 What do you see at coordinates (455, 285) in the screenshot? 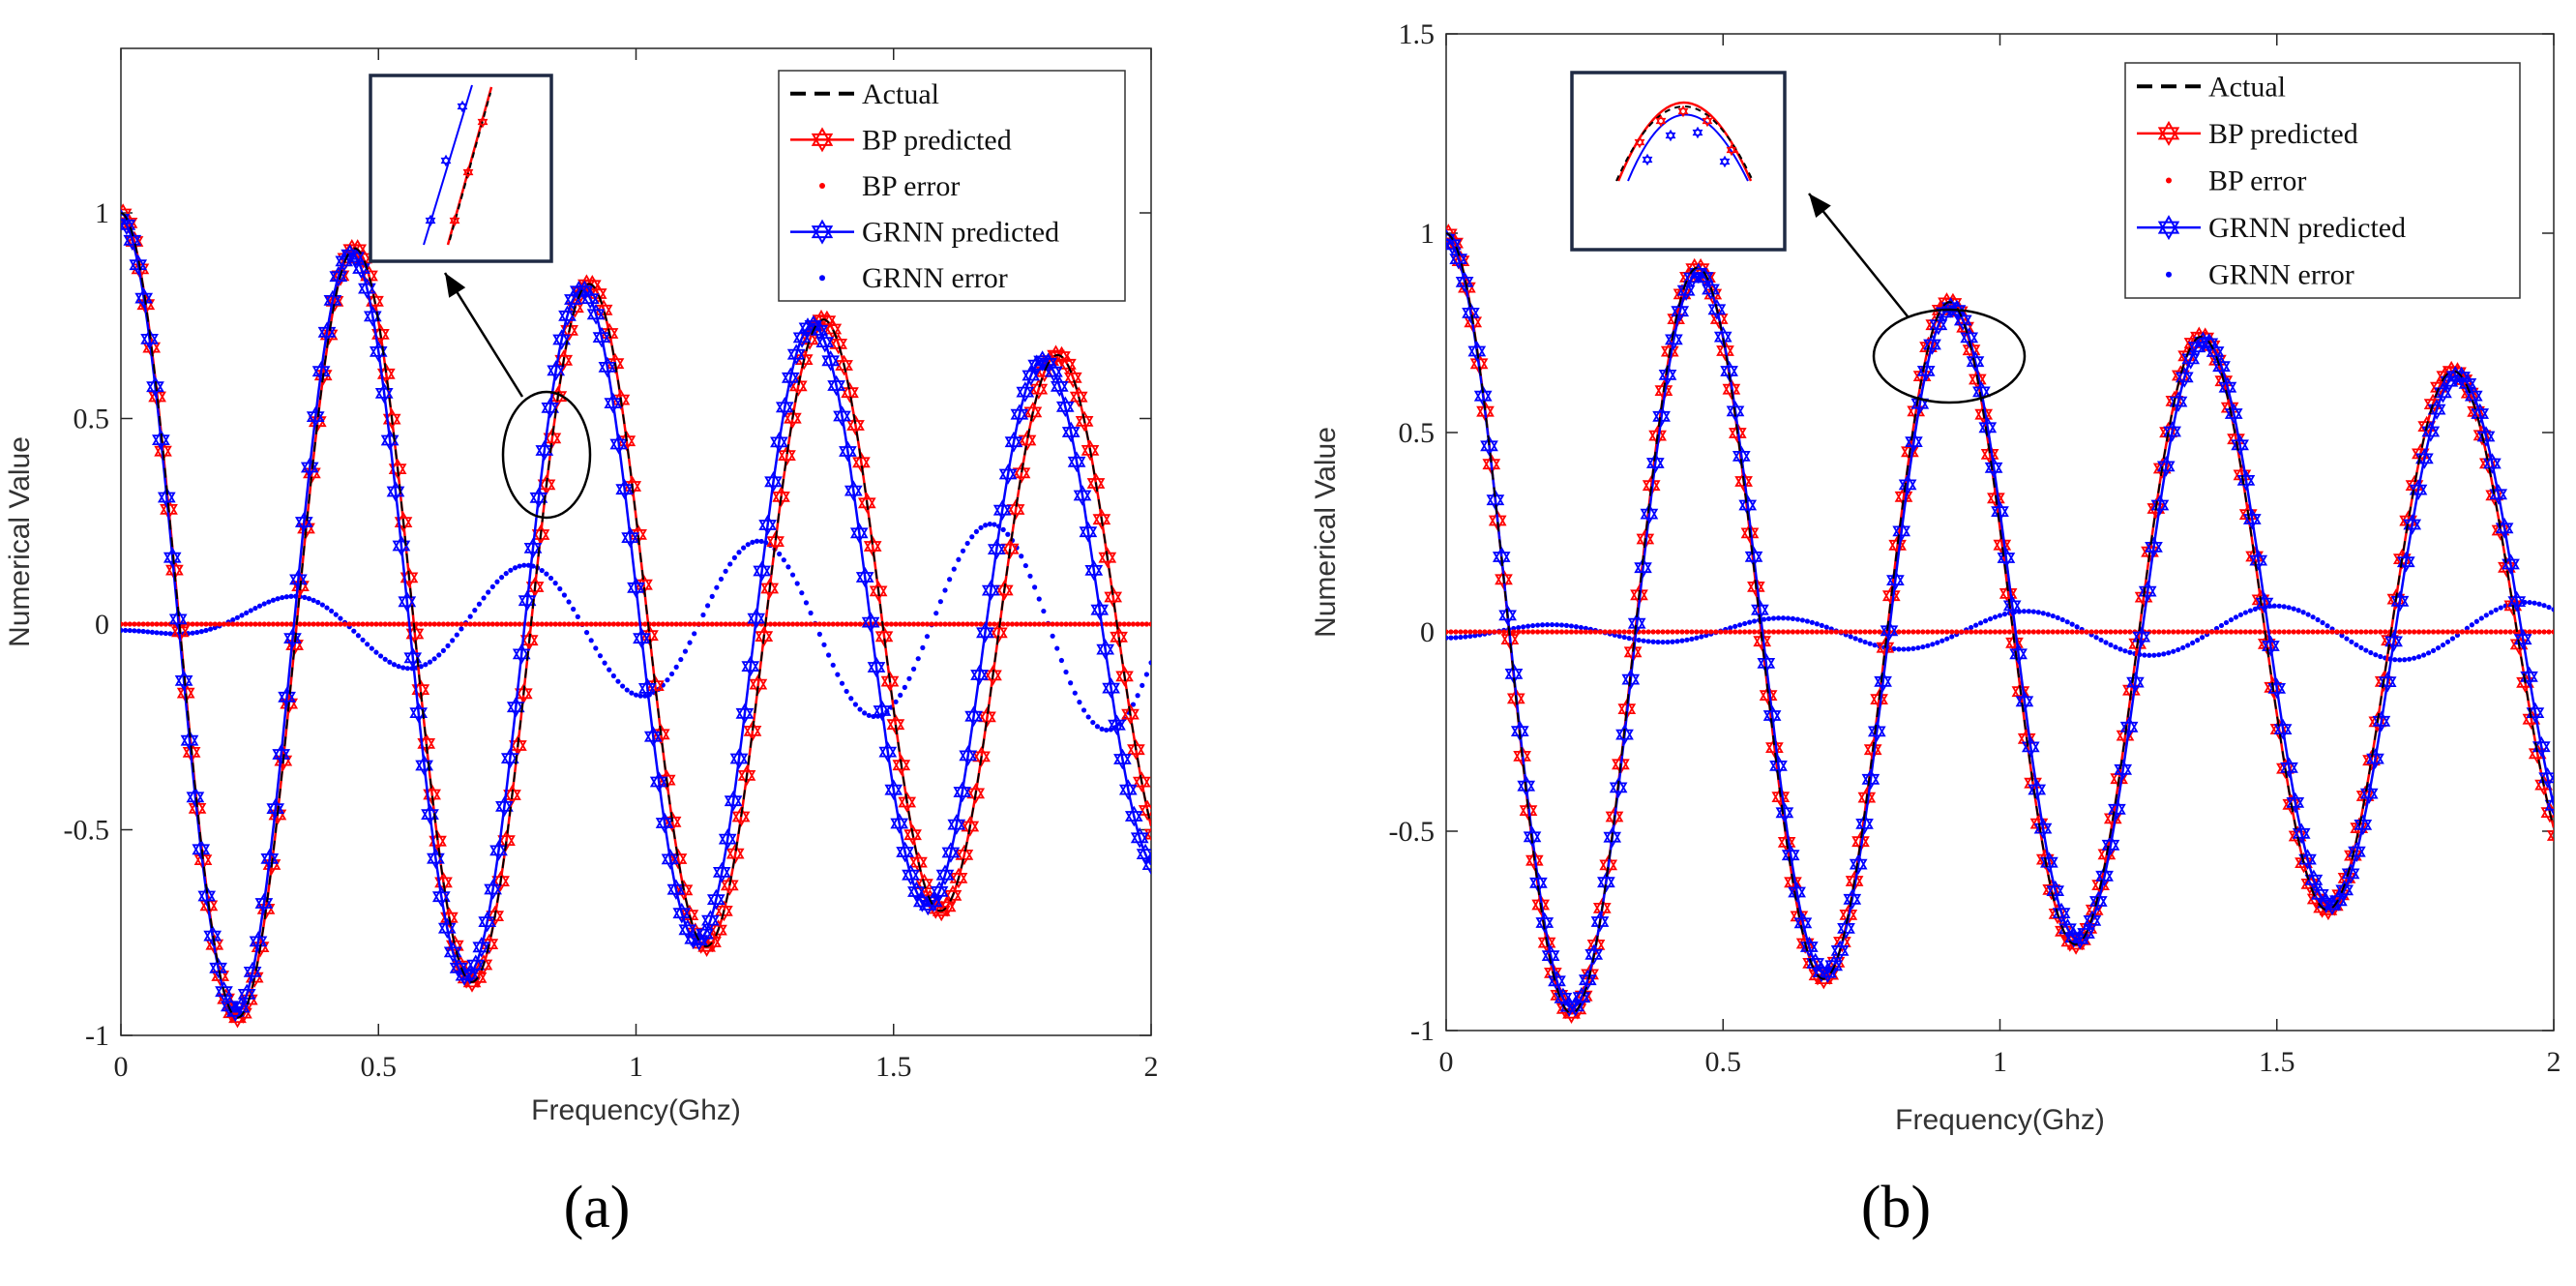
I see `arrow-head-icon` at bounding box center [455, 285].